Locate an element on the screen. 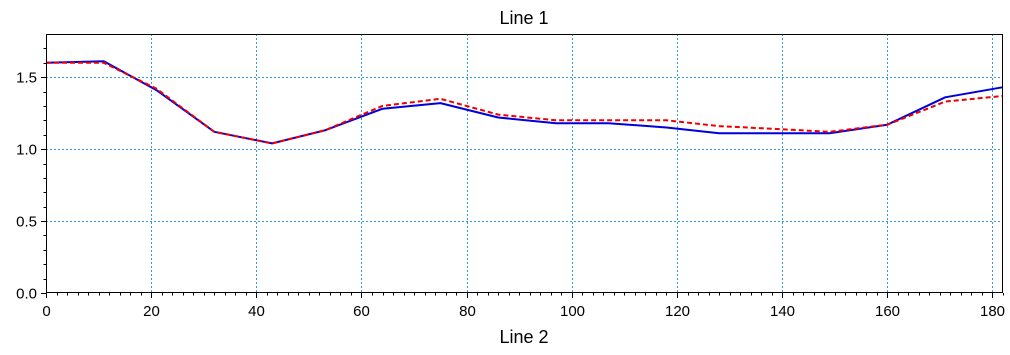  x-tick-label: 160 is located at coordinates (887, 311).